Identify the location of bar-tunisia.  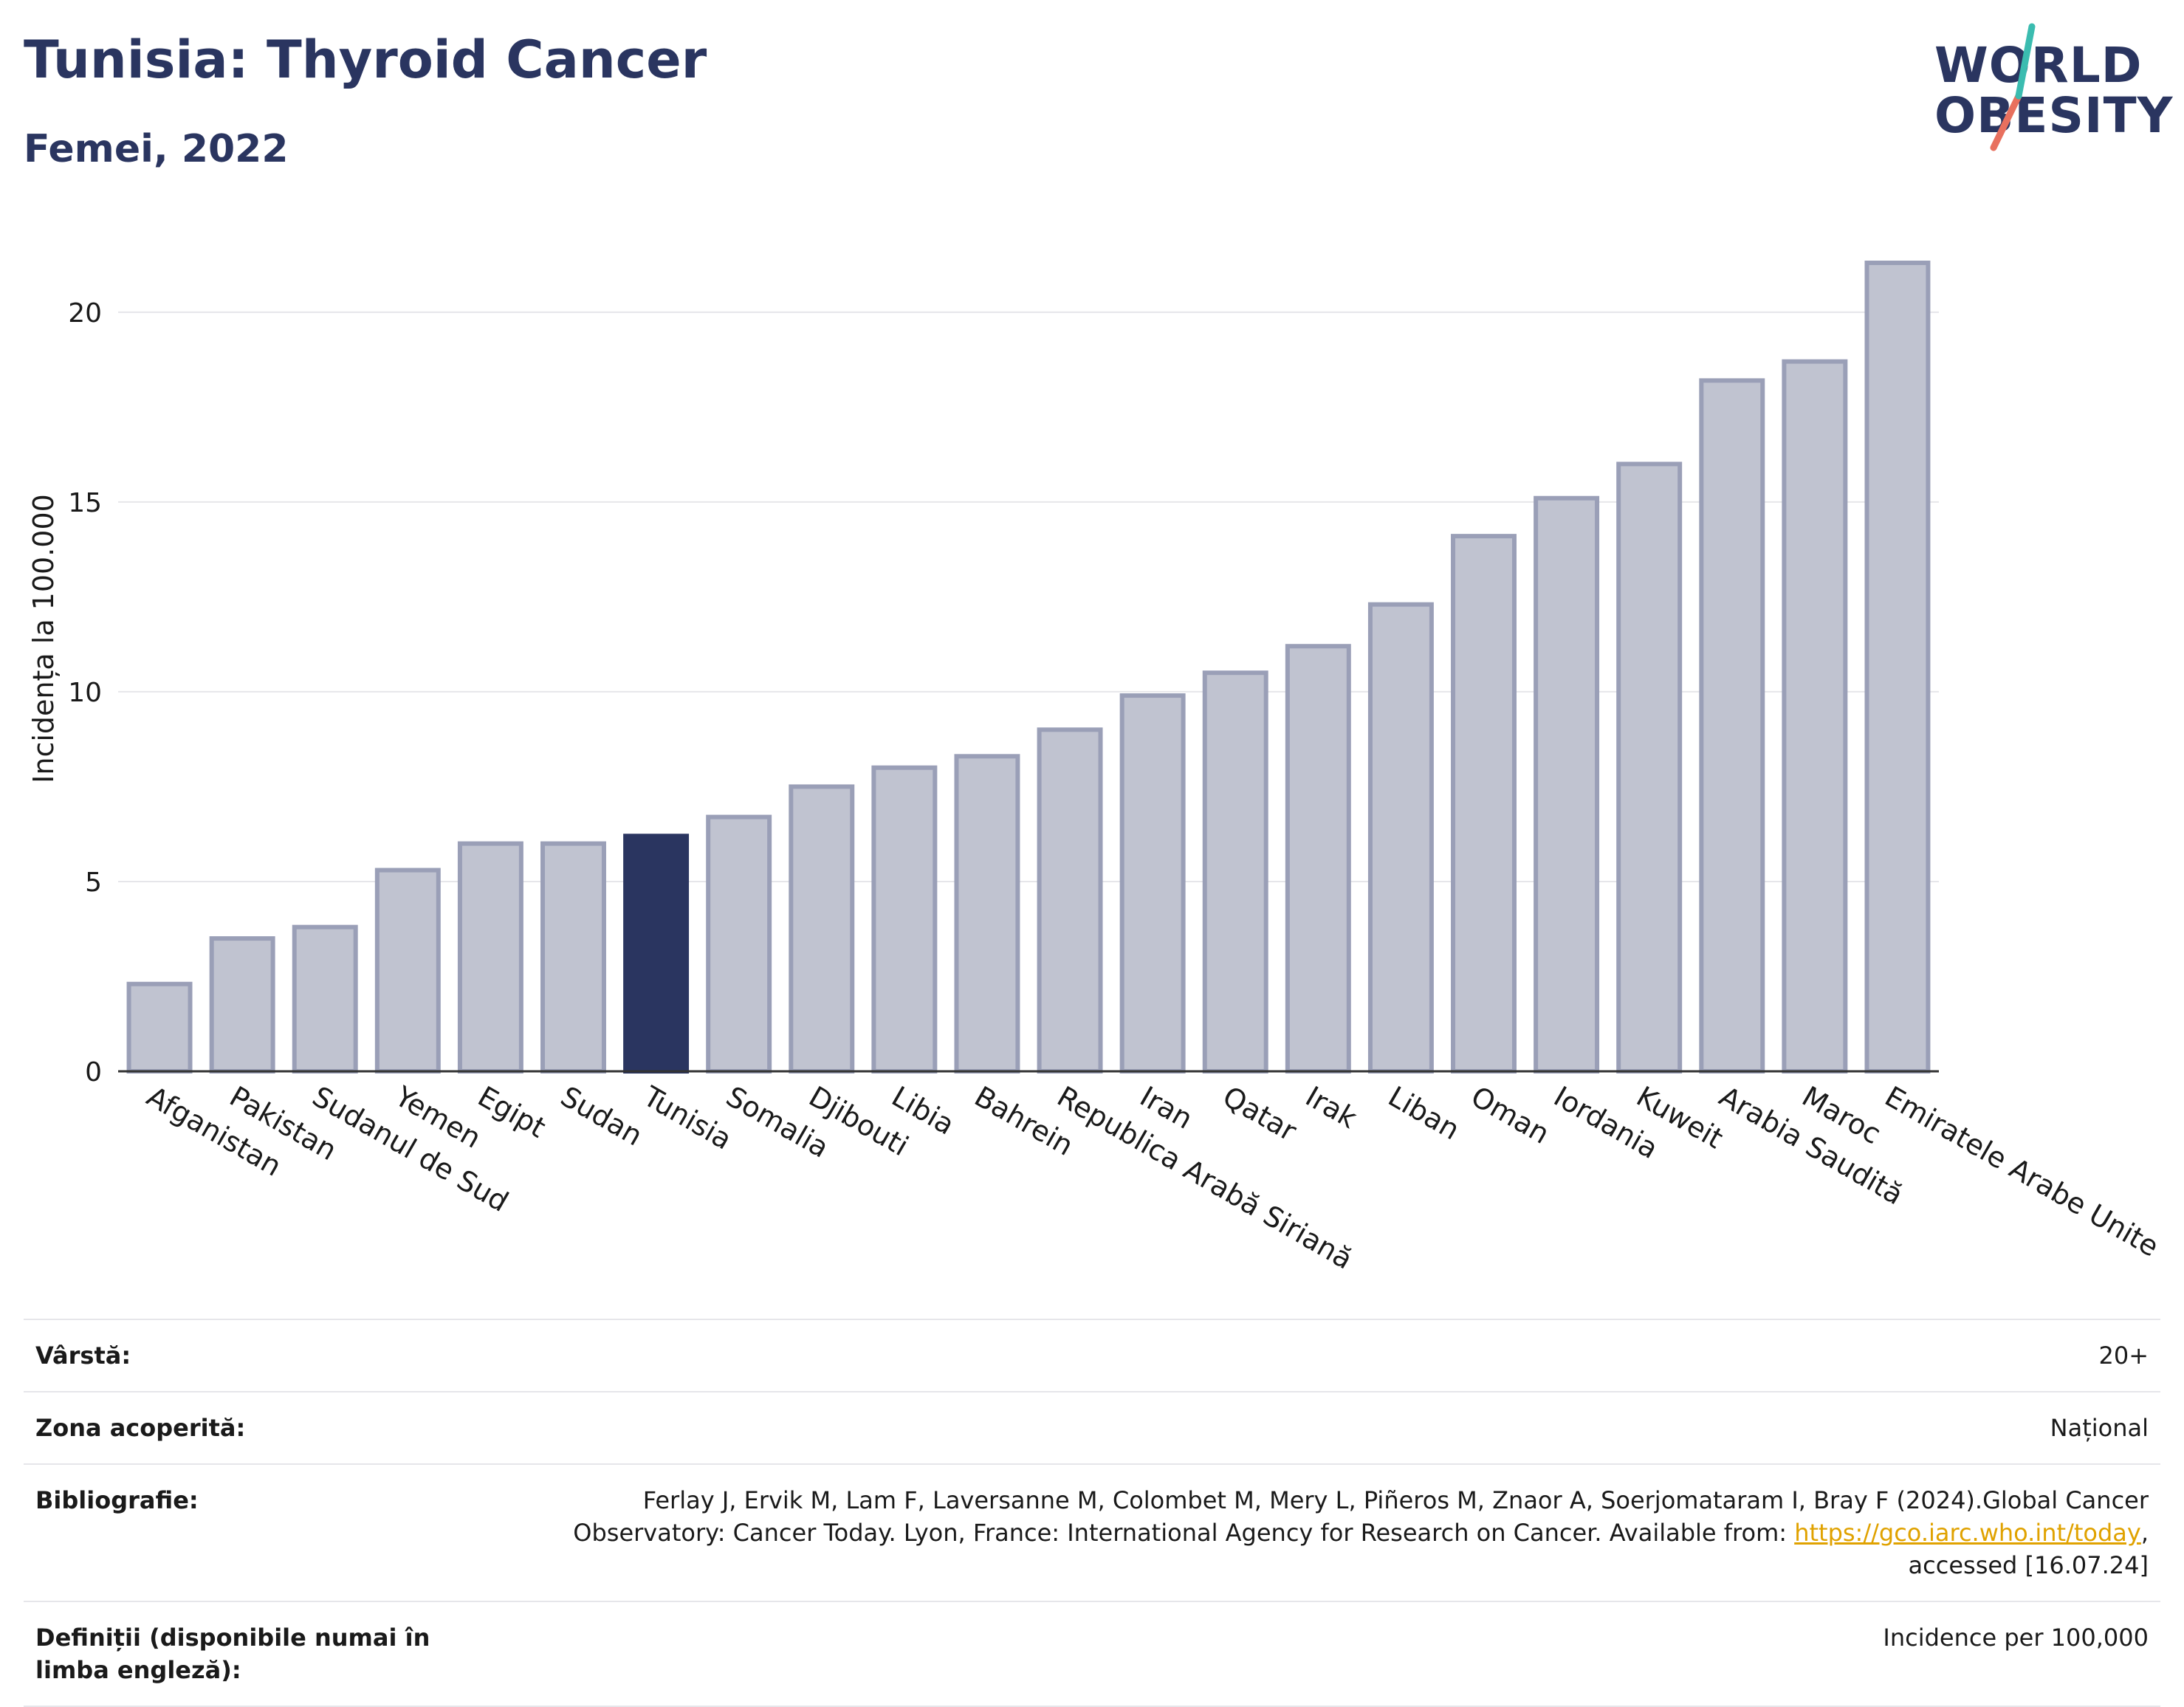
(657, 954).